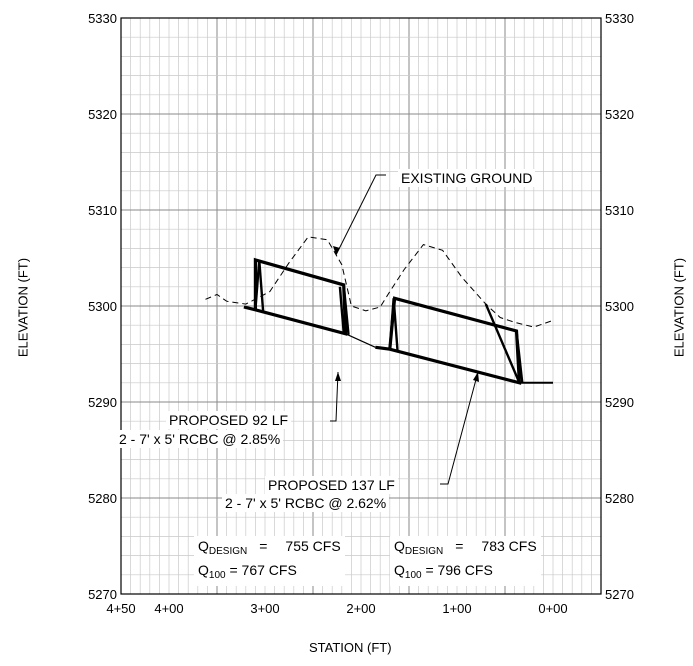 The width and height of the screenshot is (693, 666). I want to click on culvert-b-leader, so click(459, 428).